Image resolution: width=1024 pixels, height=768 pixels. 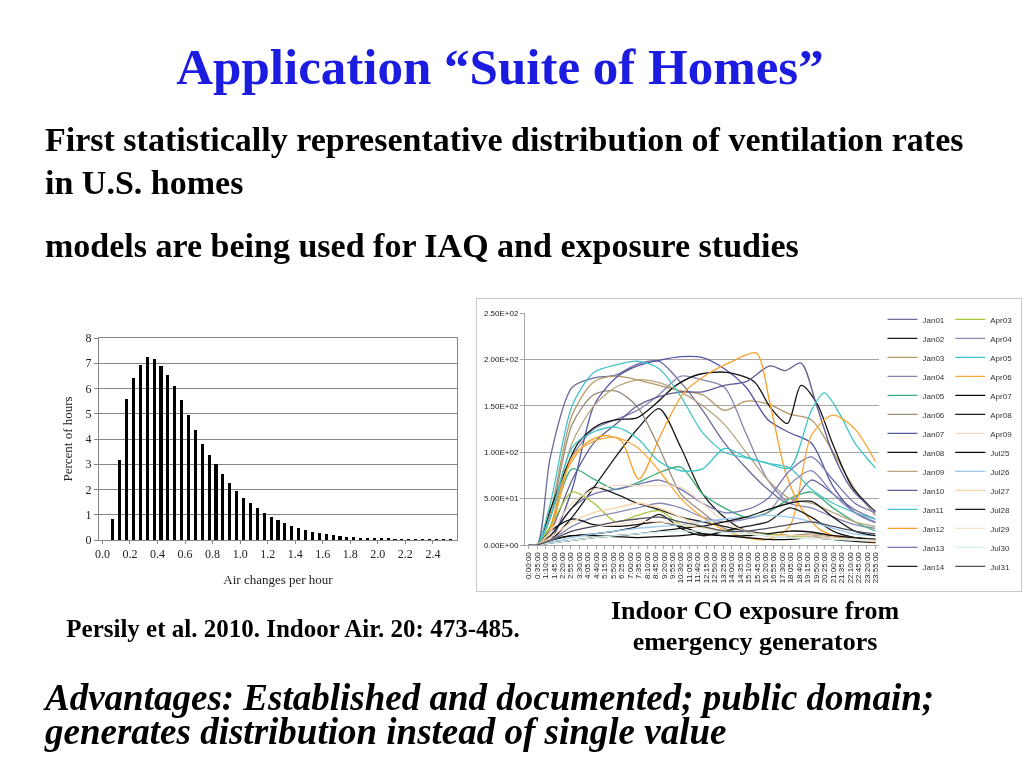 What do you see at coordinates (605, 565) in the screenshot?
I see `x-tick-label: 5:15:00` at bounding box center [605, 565].